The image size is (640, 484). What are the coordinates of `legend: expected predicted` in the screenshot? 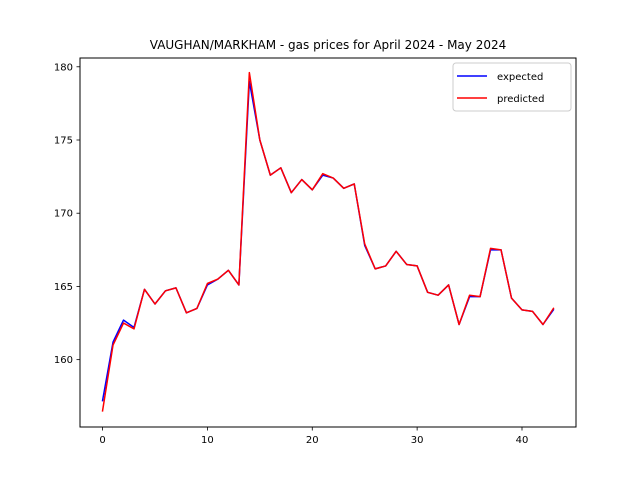 It's located at (512, 87).